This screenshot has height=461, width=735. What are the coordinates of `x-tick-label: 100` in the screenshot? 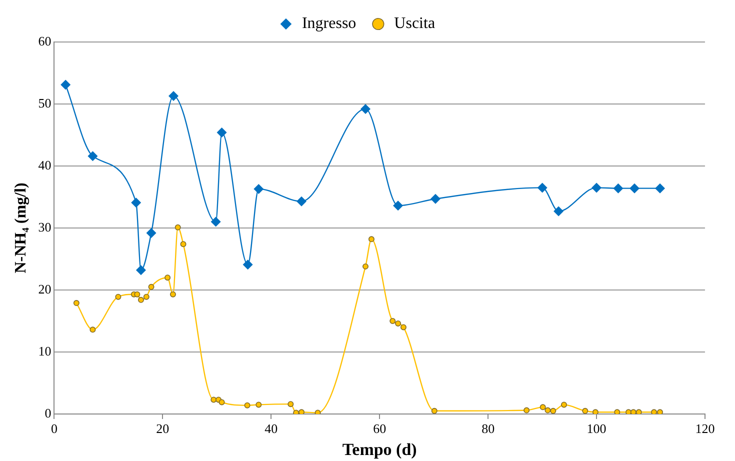 It's located at (596, 428).